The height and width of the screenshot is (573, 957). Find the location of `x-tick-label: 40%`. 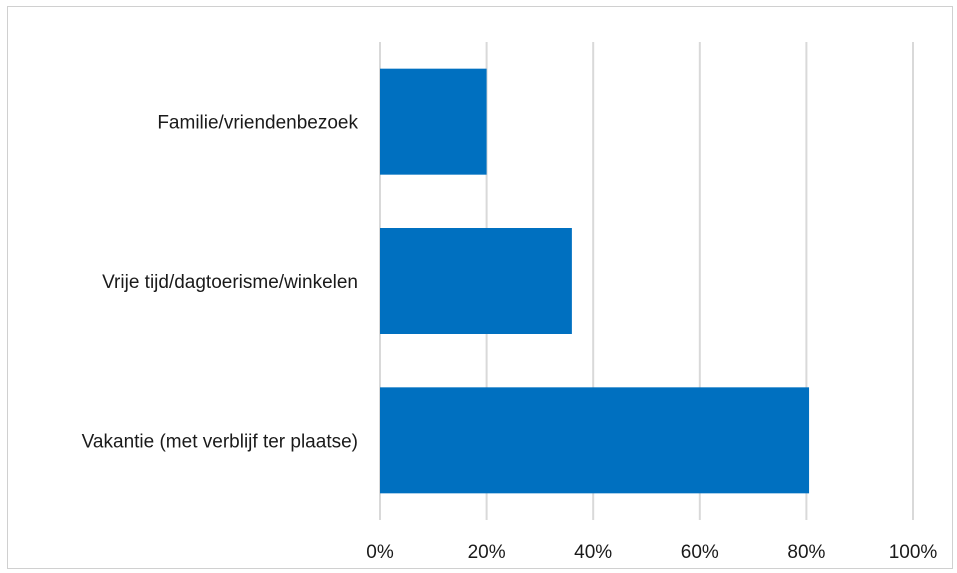

x-tick-label: 40% is located at coordinates (593, 552).